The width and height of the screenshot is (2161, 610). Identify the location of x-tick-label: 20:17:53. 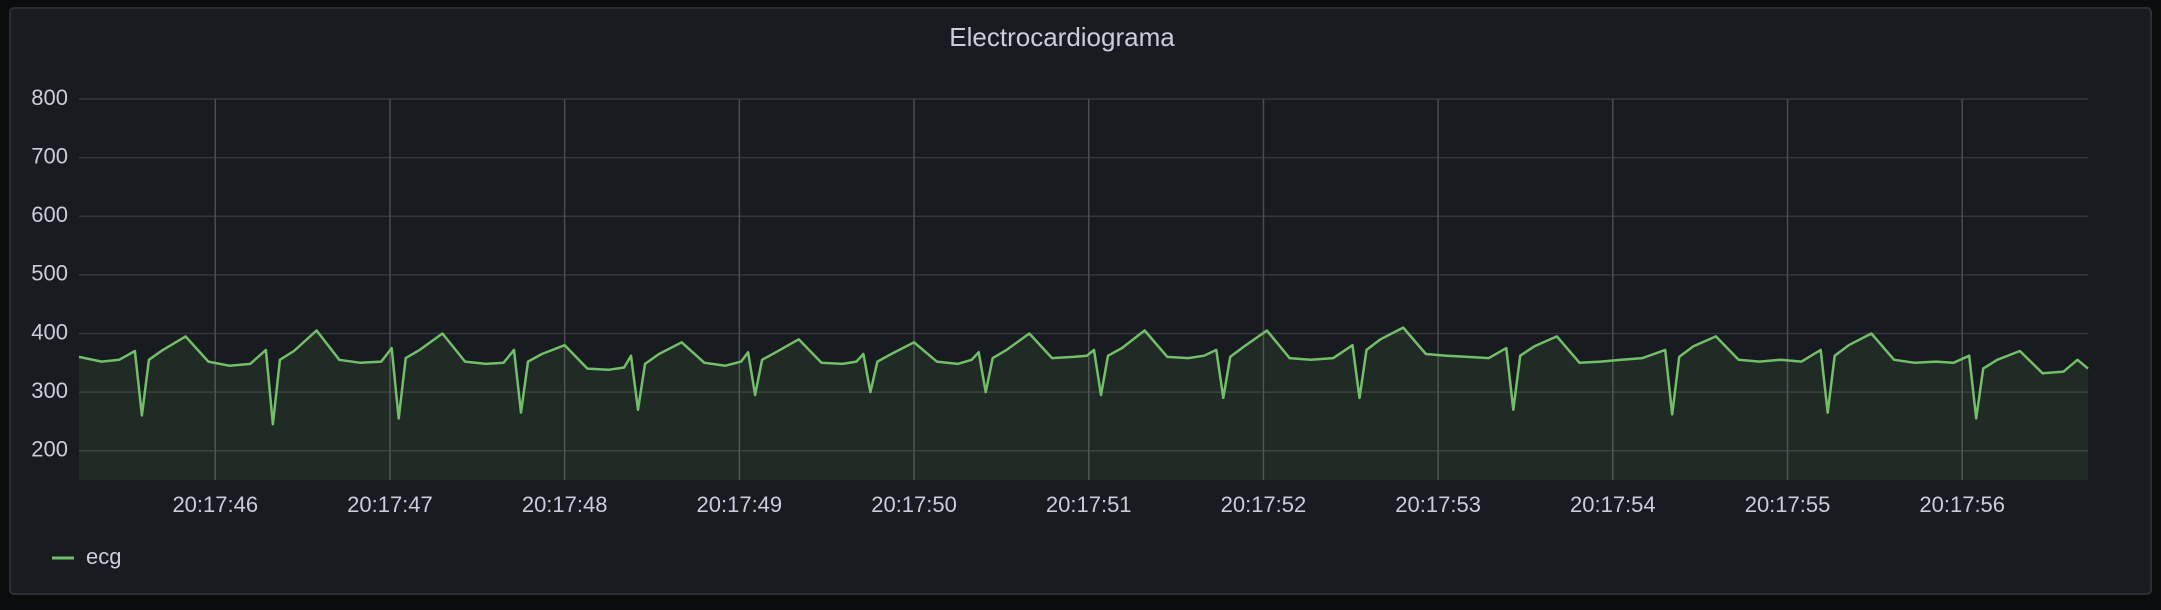
(1438, 504).